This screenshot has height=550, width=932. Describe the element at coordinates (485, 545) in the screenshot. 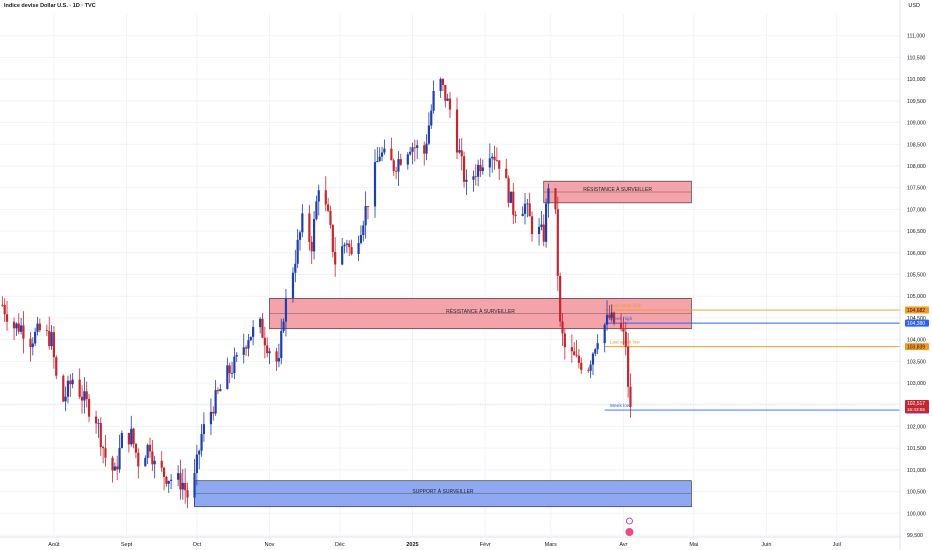

I see `x-tick-label: Févr` at that location.